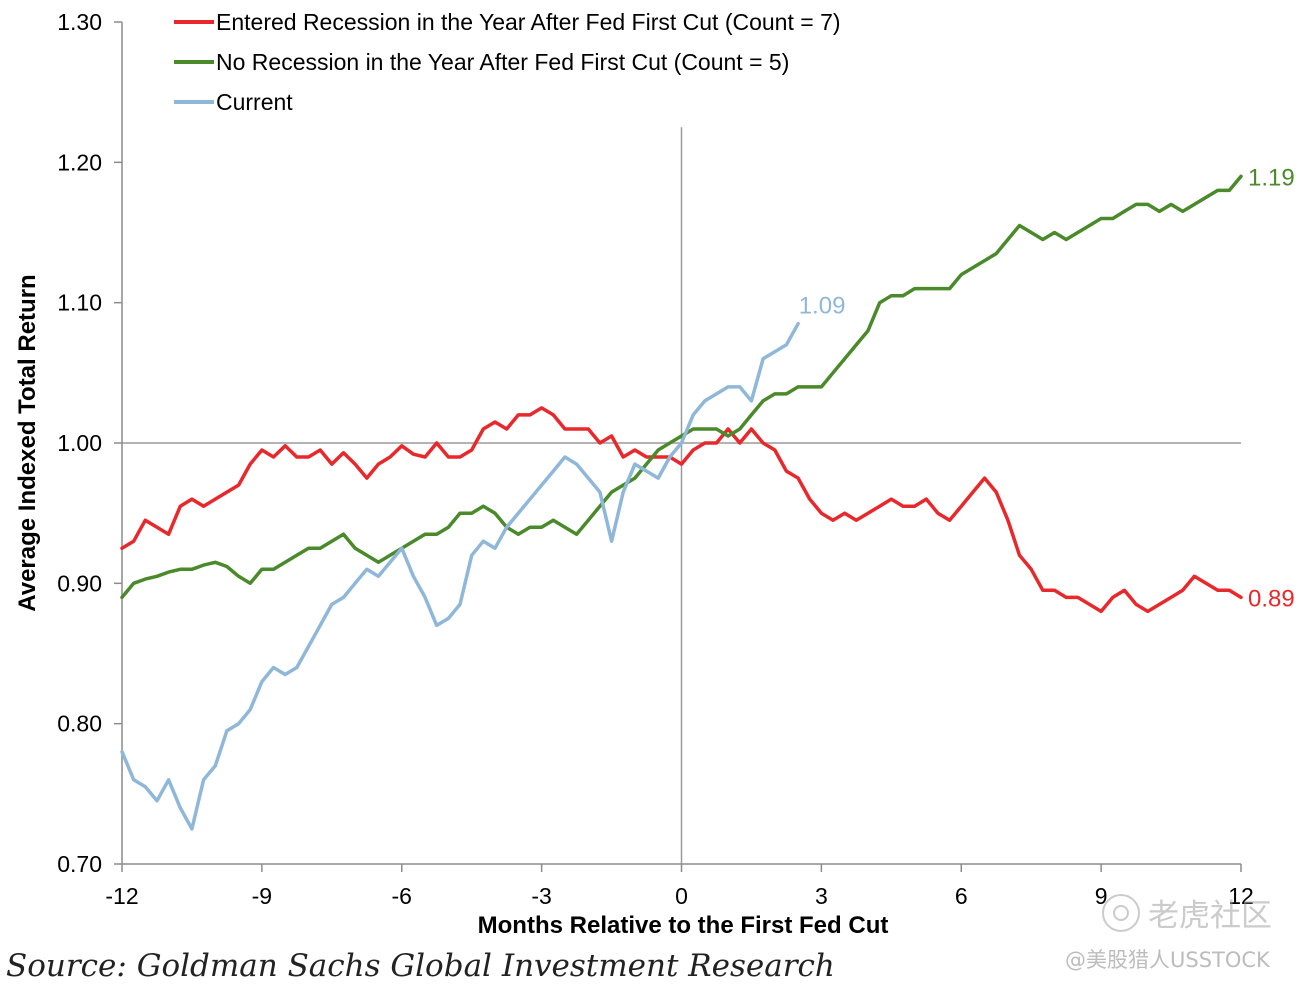 The width and height of the screenshot is (1309, 988). Describe the element at coordinates (79, 22) in the screenshot. I see `y-tick-label: 1.30` at that location.